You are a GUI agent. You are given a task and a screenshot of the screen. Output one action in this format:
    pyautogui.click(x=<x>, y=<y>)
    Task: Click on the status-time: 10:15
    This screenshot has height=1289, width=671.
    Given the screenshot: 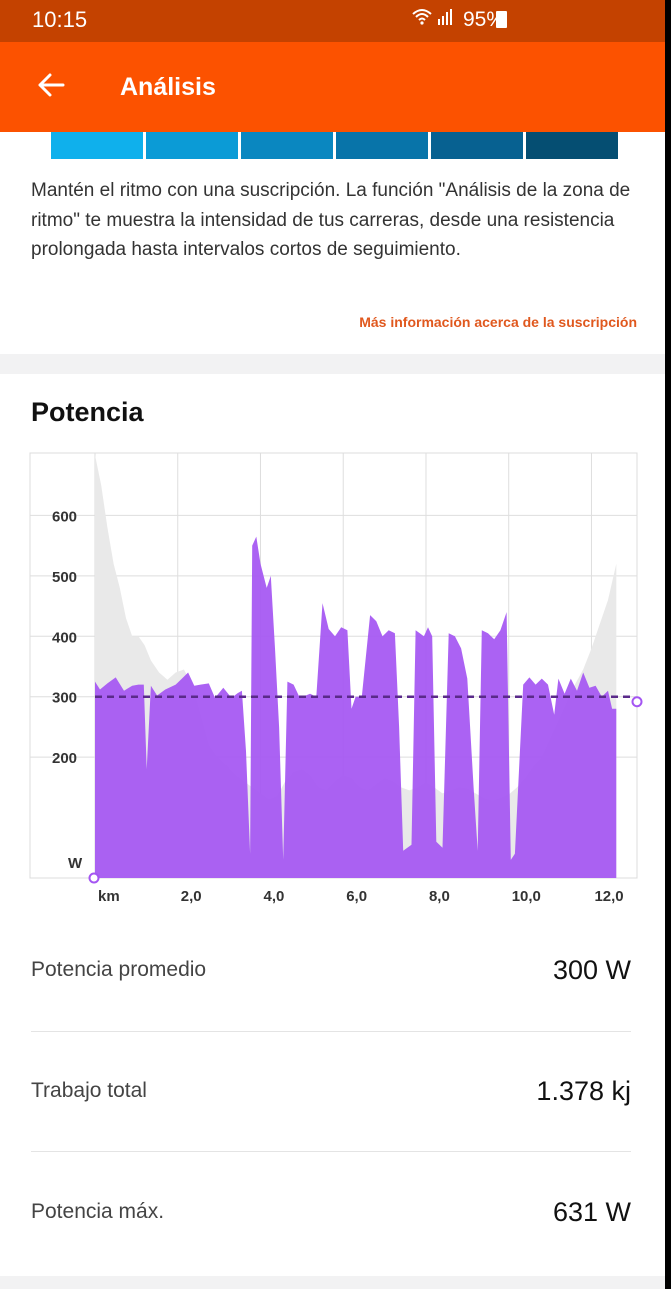 What is the action you would take?
    pyautogui.click(x=60, y=19)
    